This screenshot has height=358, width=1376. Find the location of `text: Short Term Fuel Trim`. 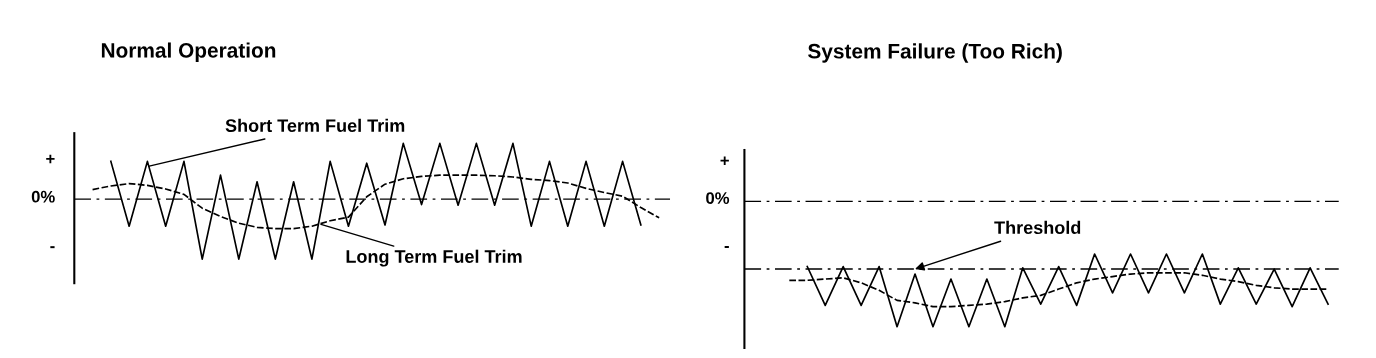

text: Short Term Fuel Trim is located at coordinates (315, 125).